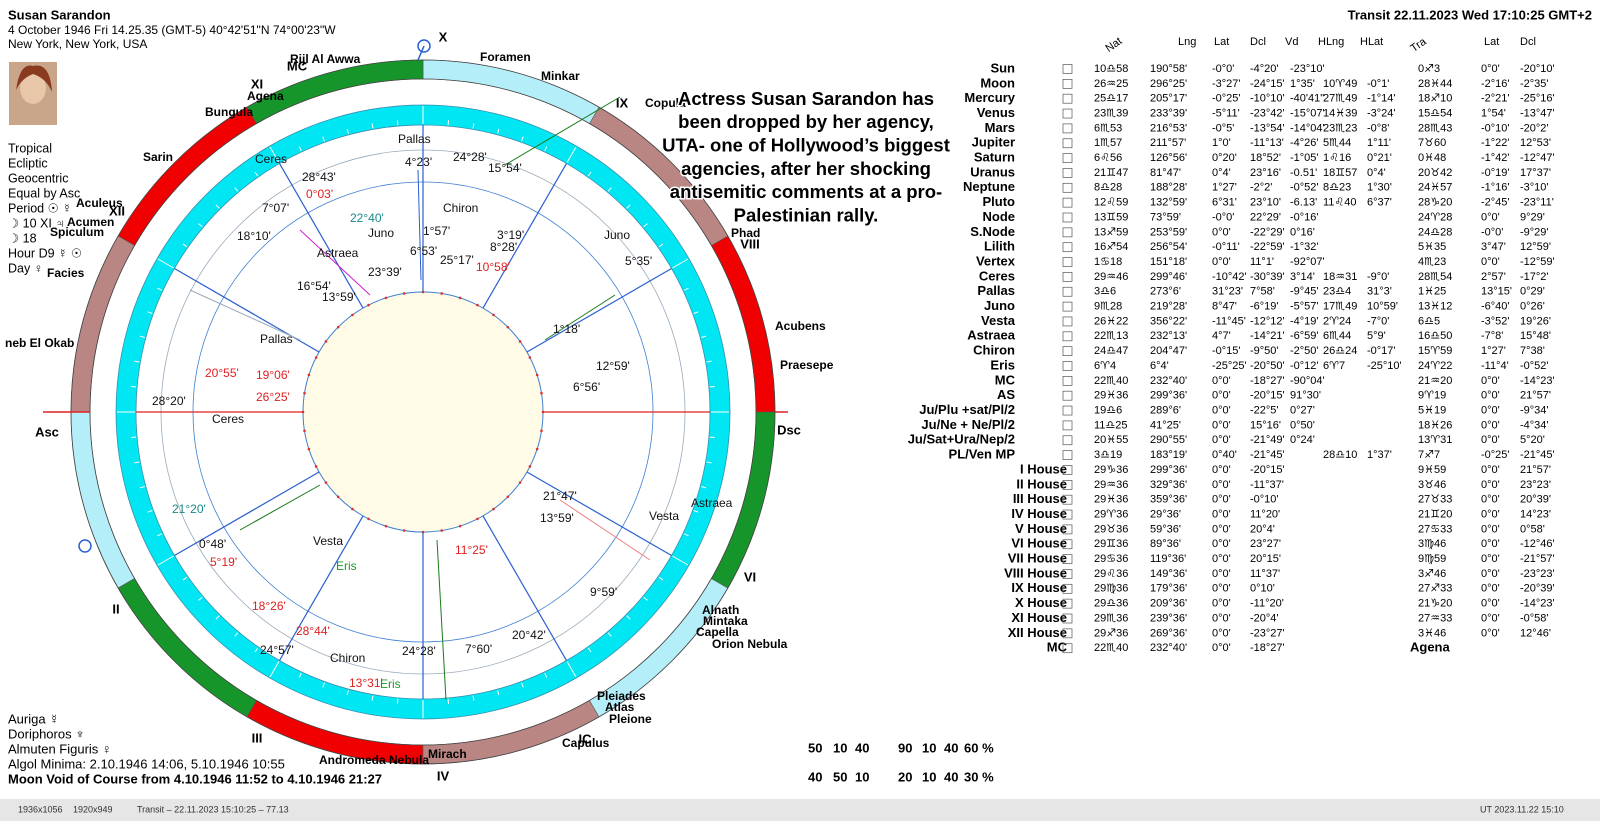 The height and width of the screenshot is (821, 1600). What do you see at coordinates (313, 631) in the screenshot?
I see `planet-label: 28°44'` at bounding box center [313, 631].